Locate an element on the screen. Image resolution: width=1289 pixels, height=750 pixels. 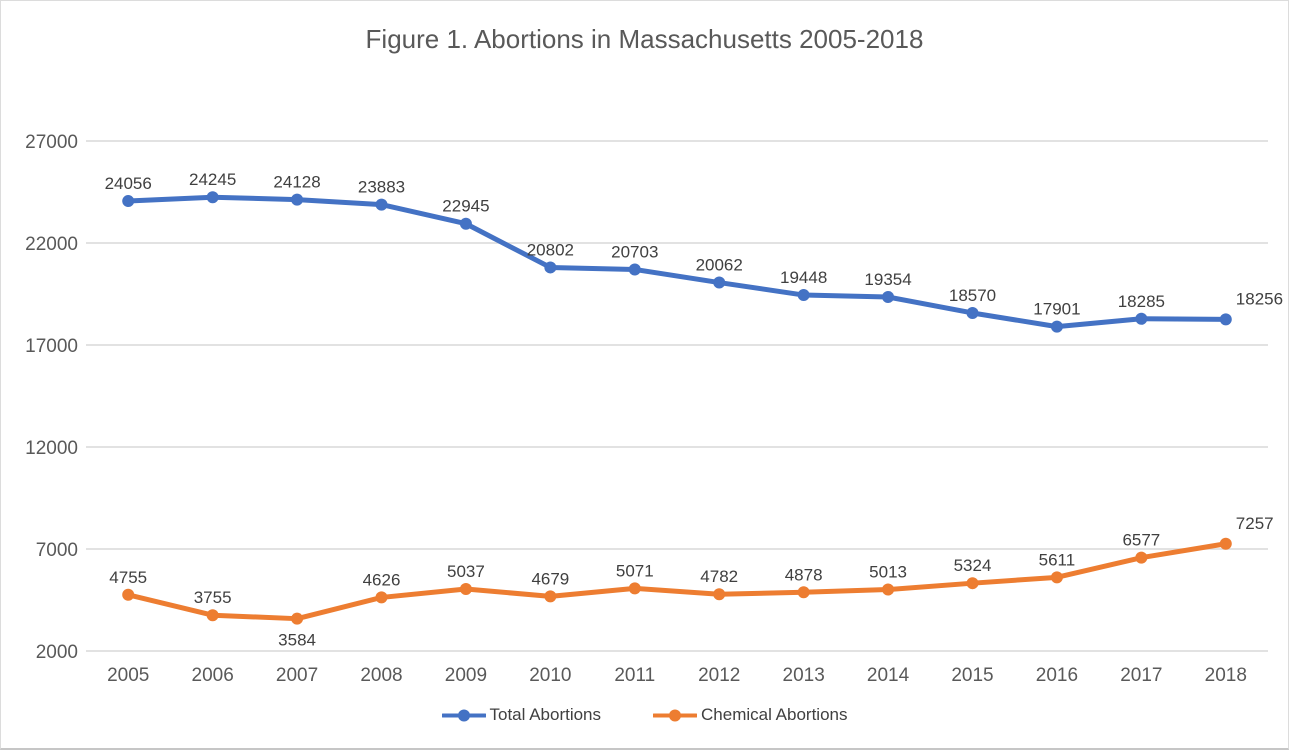
x-axis-tick-label: 2017 is located at coordinates (1141, 675).